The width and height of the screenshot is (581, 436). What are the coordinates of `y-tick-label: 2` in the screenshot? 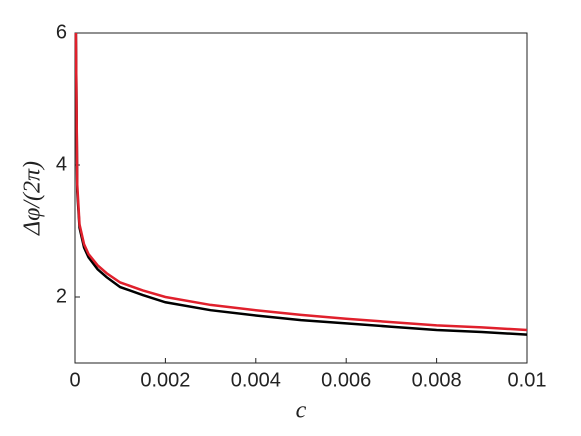 It's located at (61, 296).